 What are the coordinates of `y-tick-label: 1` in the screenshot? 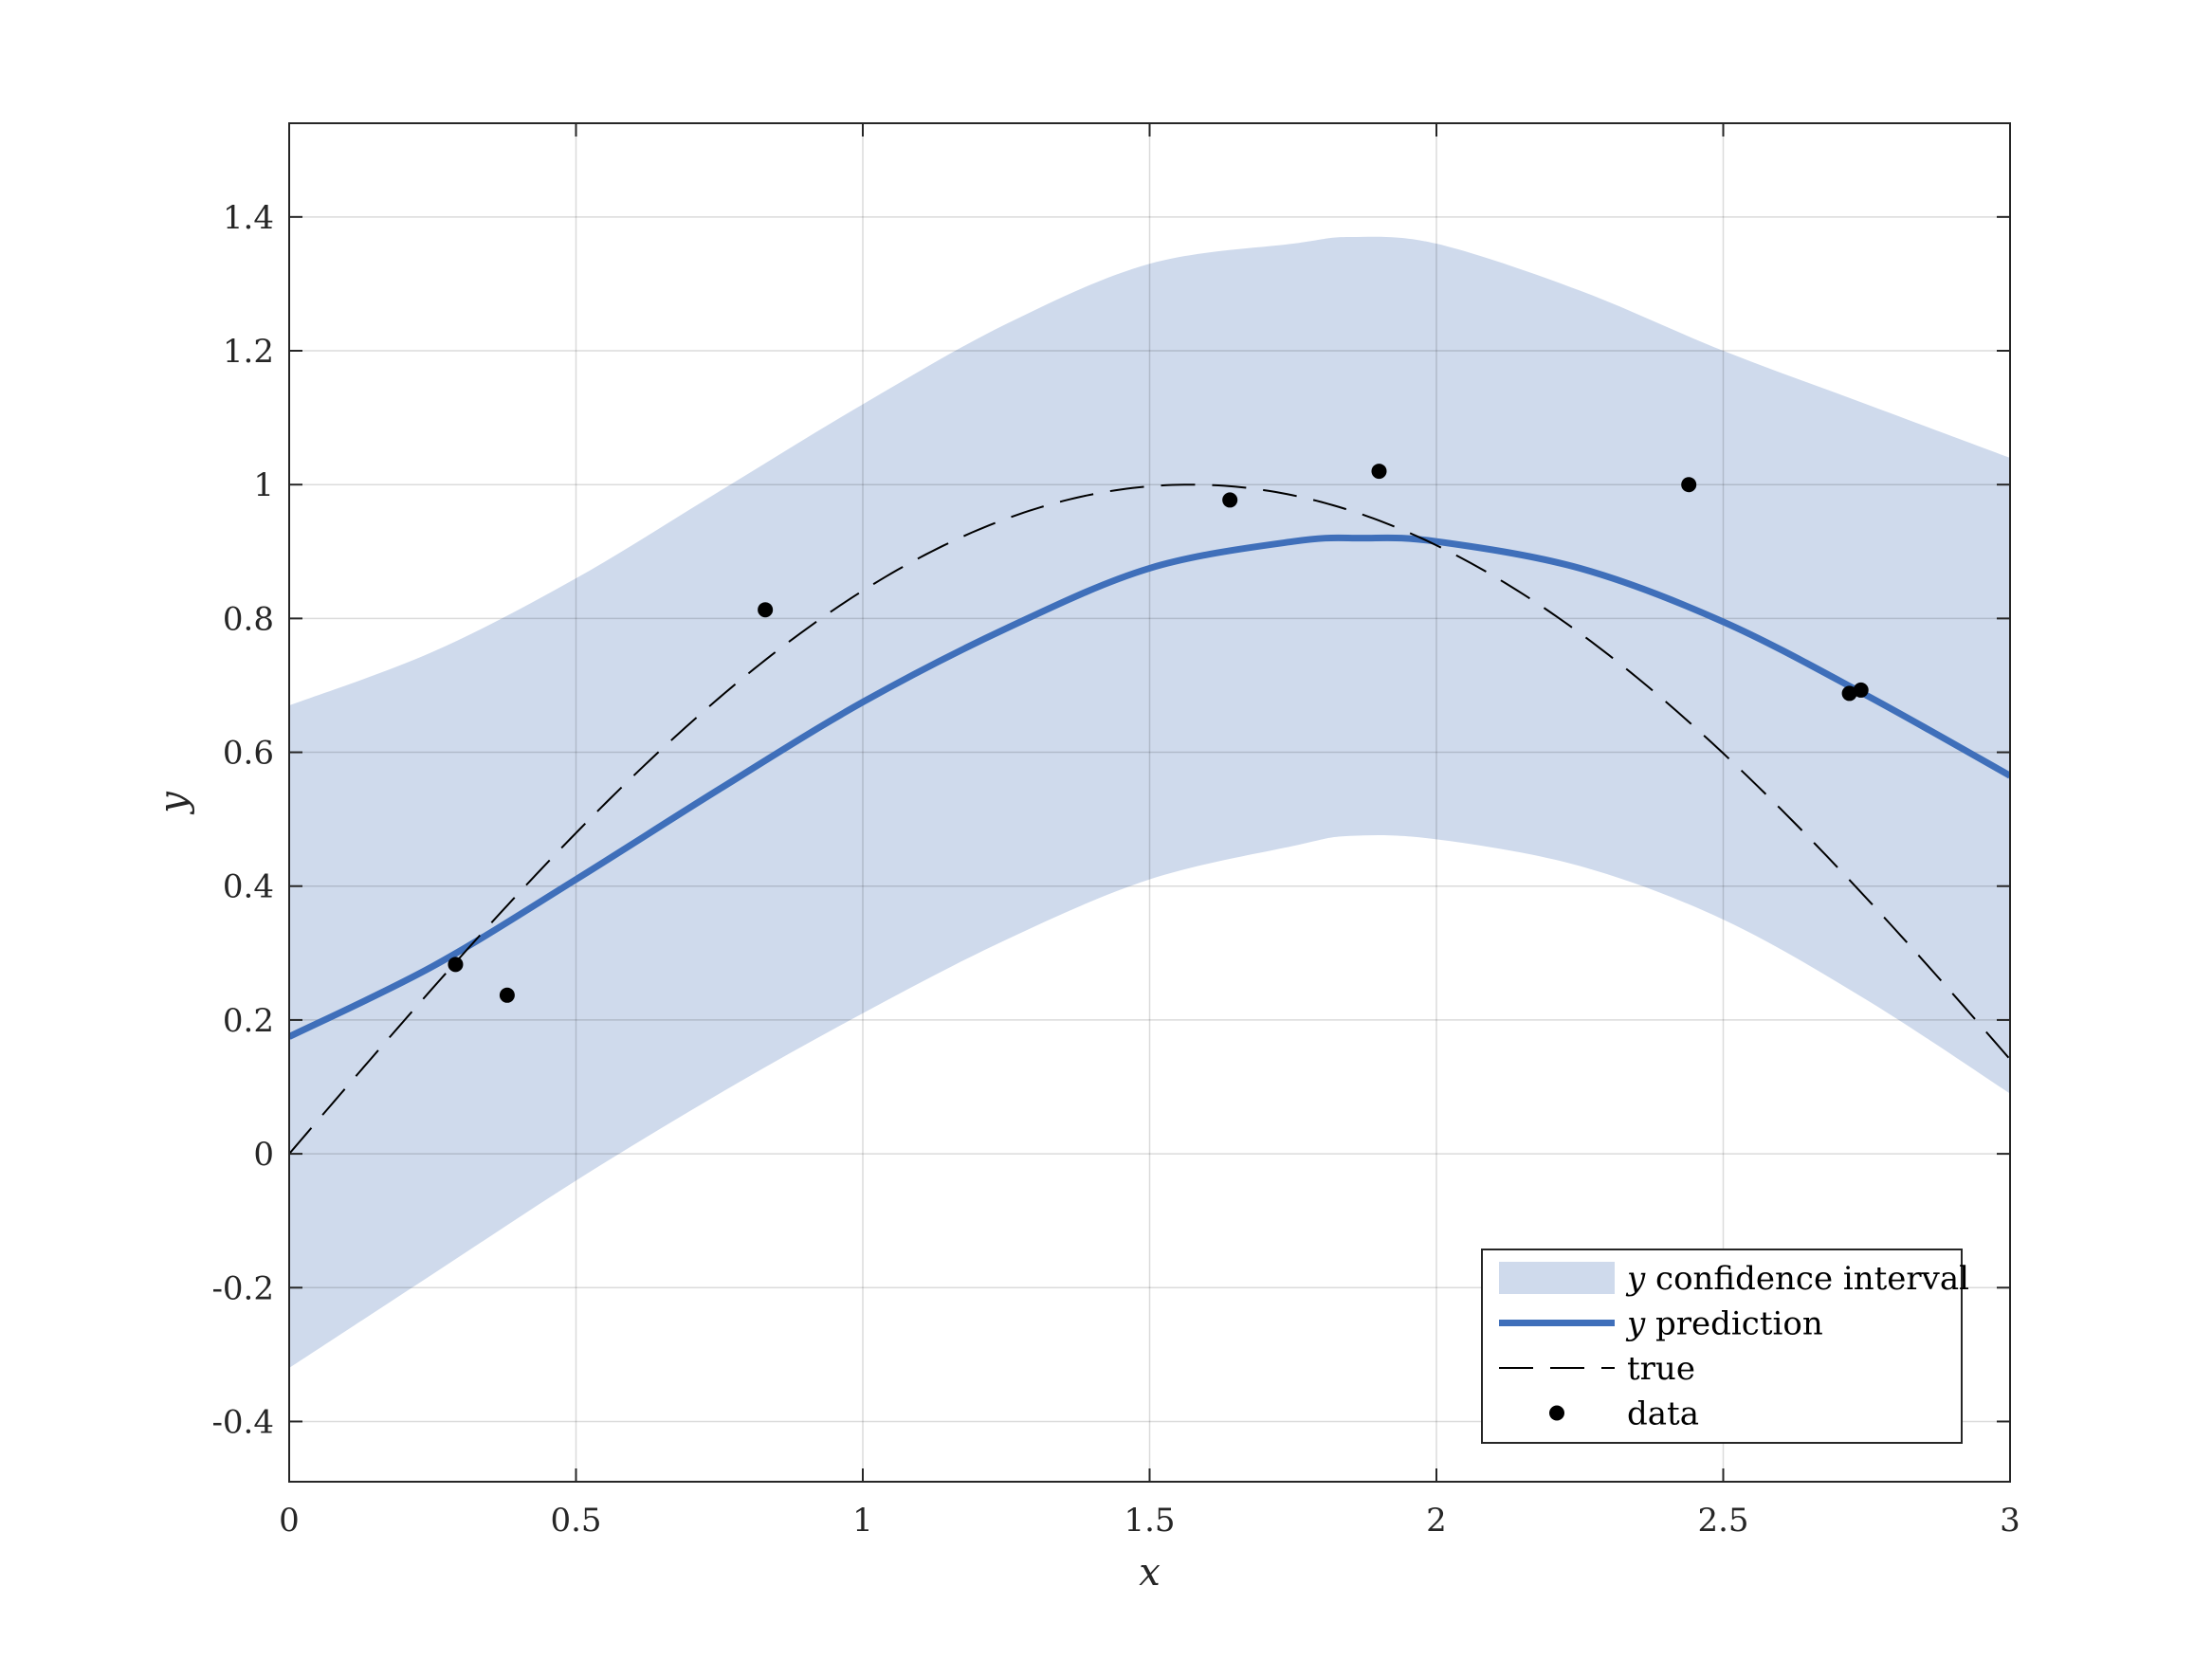 It's located at (263, 485).